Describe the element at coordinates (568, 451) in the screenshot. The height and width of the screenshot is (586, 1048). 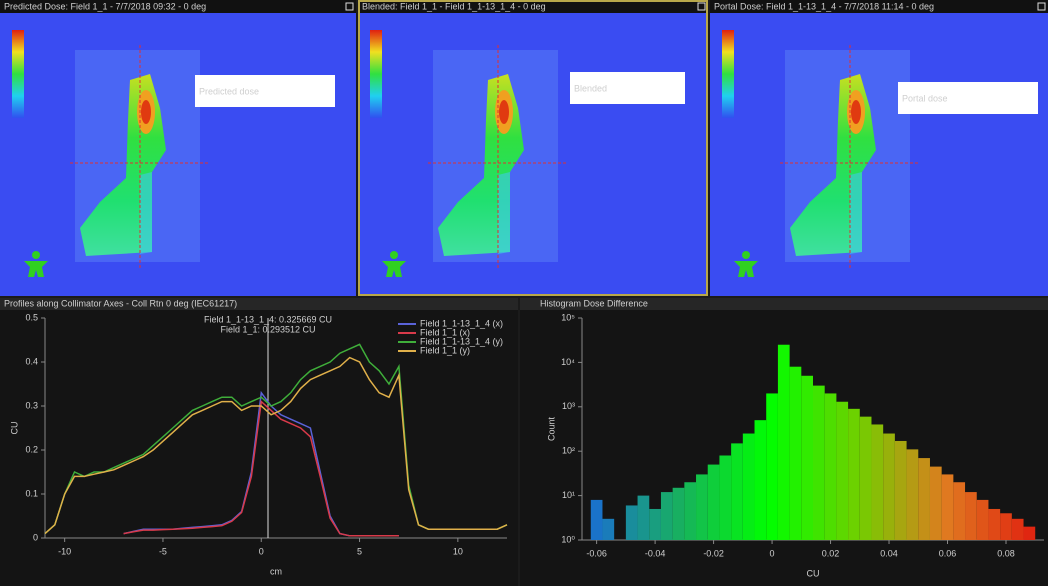
I see `y-tick-label: 10²` at that location.